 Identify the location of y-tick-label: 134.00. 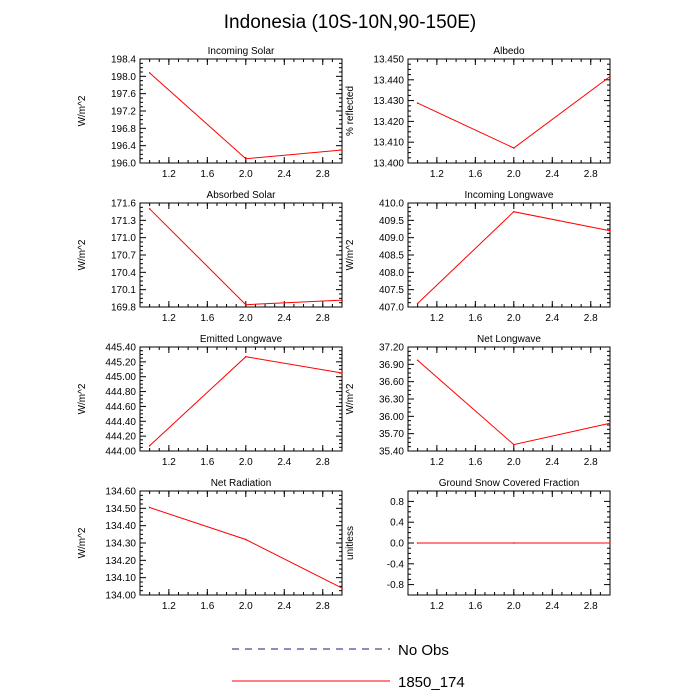
(120, 596).